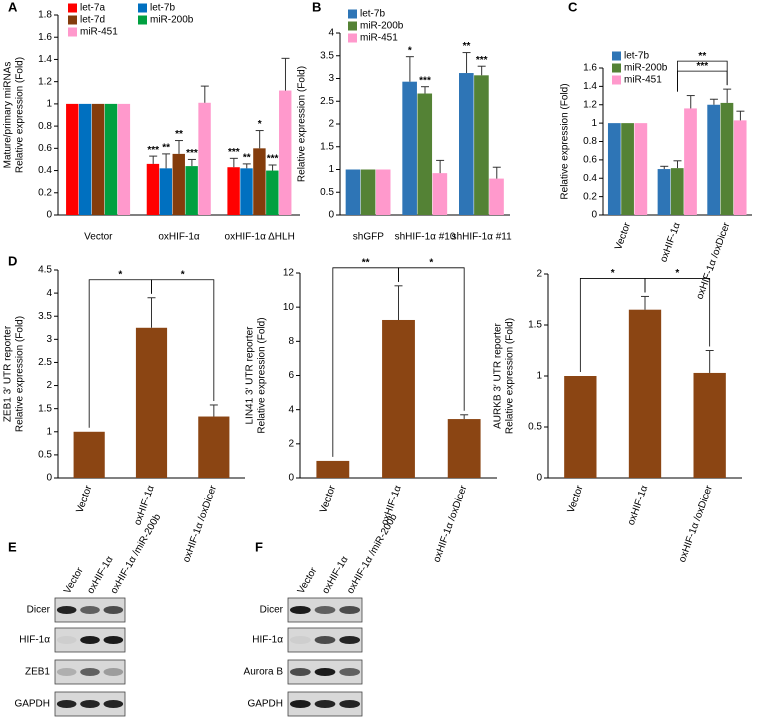 The height and width of the screenshot is (723, 764). What do you see at coordinates (289, 273) in the screenshot?
I see `y-tick-label: 12` at bounding box center [289, 273].